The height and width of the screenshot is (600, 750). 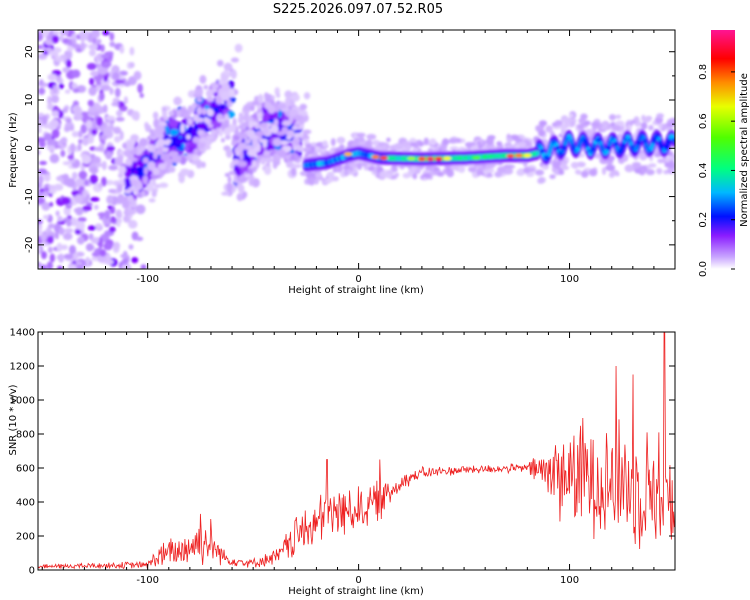 What do you see at coordinates (703, 170) in the screenshot?
I see `colorbar-tick-label: 0.4` at bounding box center [703, 170].